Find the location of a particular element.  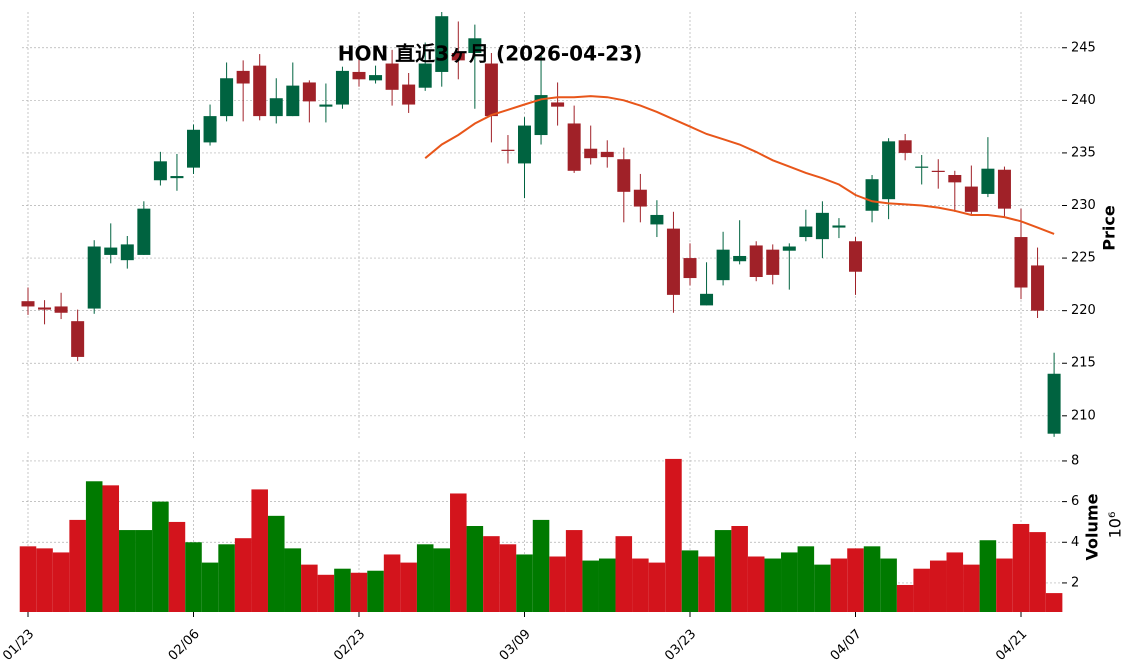

y-tick-label: 245 is located at coordinates (1083, 47).